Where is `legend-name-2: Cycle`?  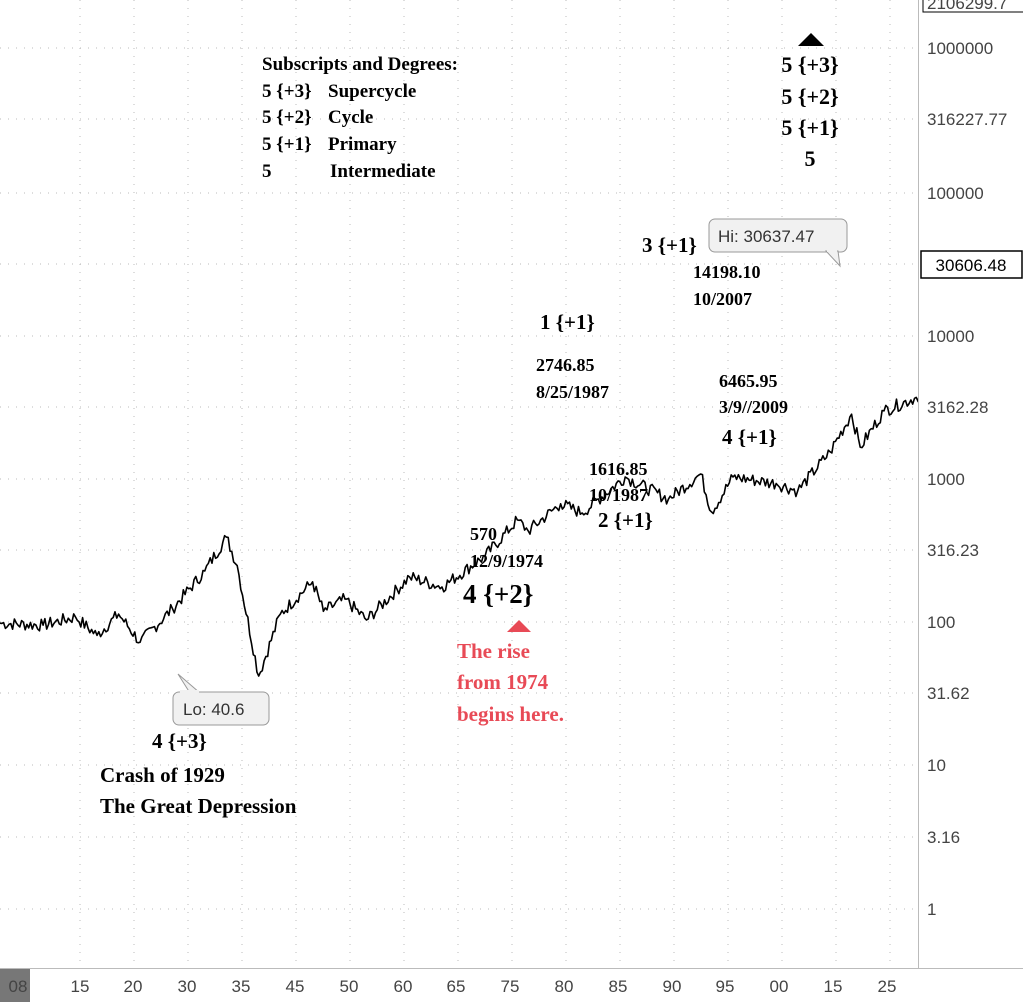 legend-name-2: Cycle is located at coordinates (350, 117).